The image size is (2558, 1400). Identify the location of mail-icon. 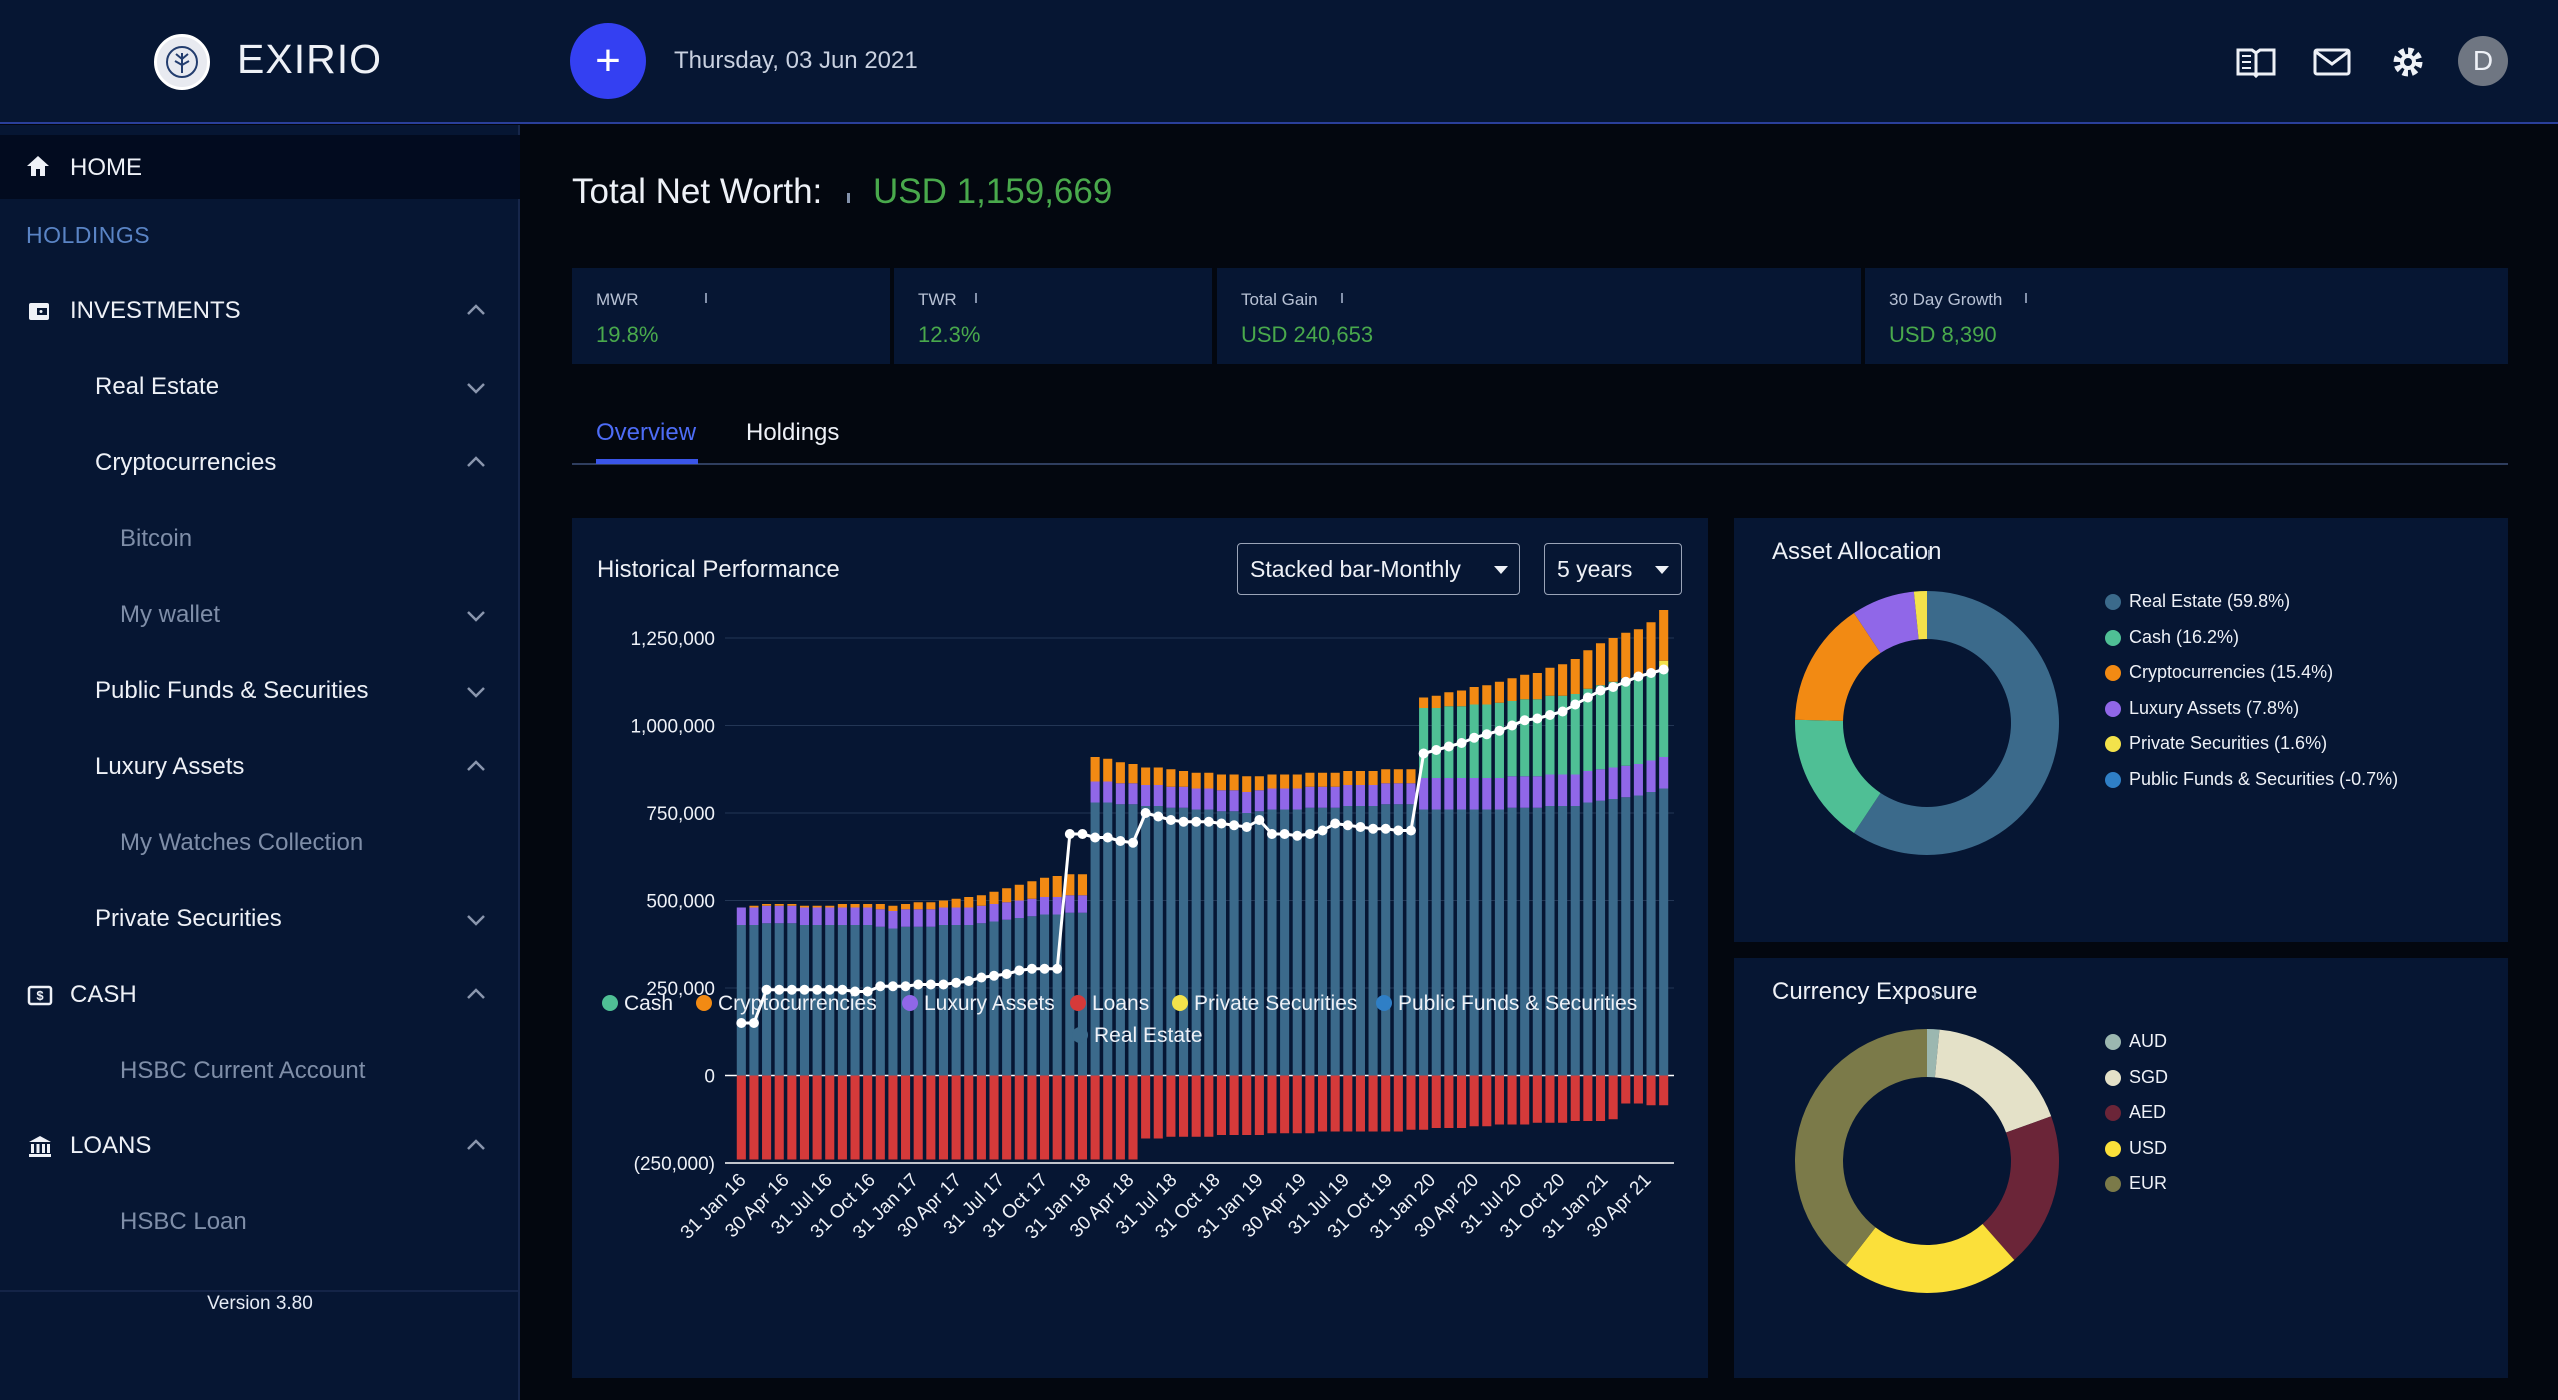
(2332, 62).